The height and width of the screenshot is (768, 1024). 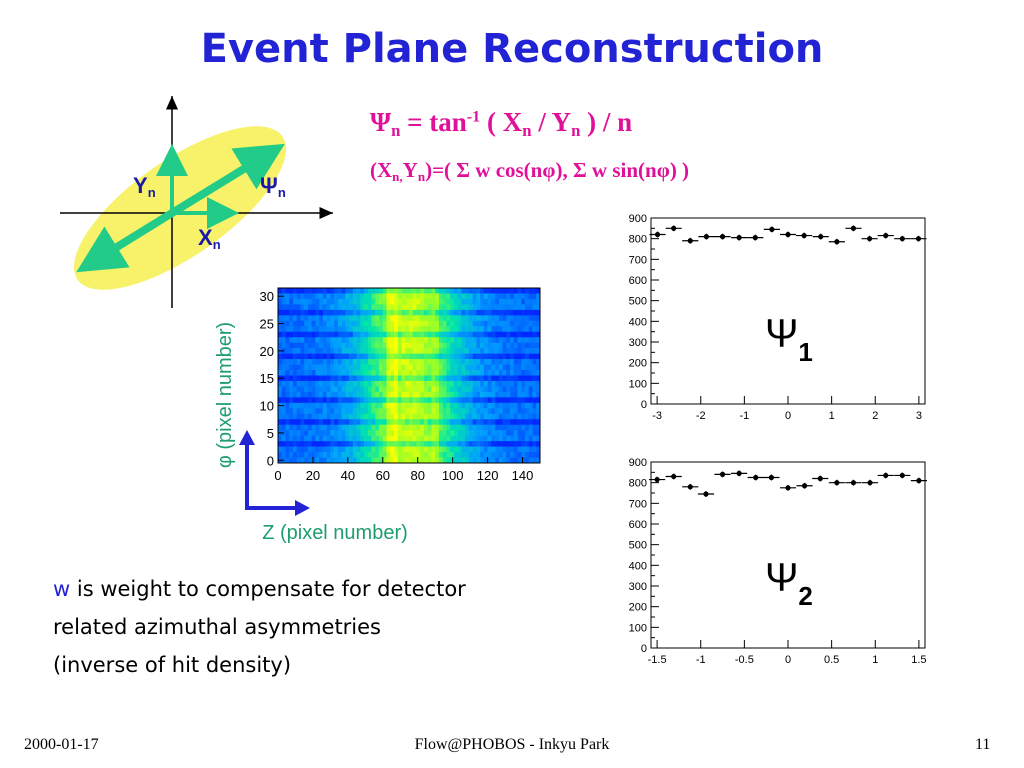 I want to click on y-tick-label: 700, so click(x=638, y=504).